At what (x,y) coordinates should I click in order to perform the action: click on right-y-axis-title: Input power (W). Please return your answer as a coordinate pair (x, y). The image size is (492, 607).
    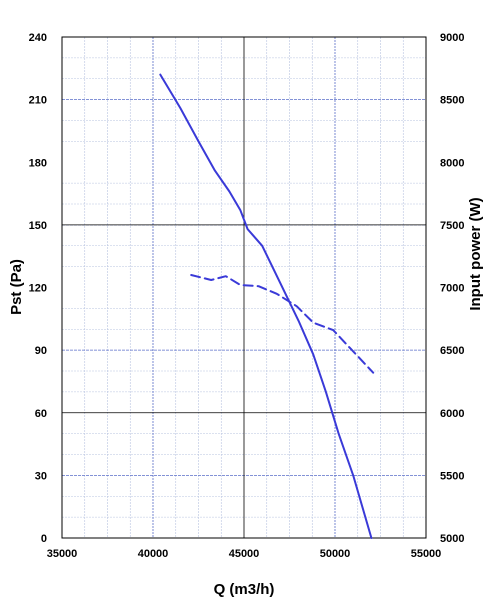
    Looking at the image, I should click on (475, 253).